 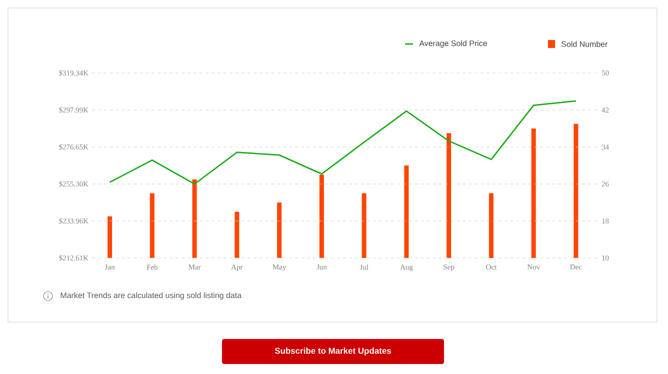 What do you see at coordinates (332, 352) in the screenshot?
I see `text: Subscribe to Market Updates` at bounding box center [332, 352].